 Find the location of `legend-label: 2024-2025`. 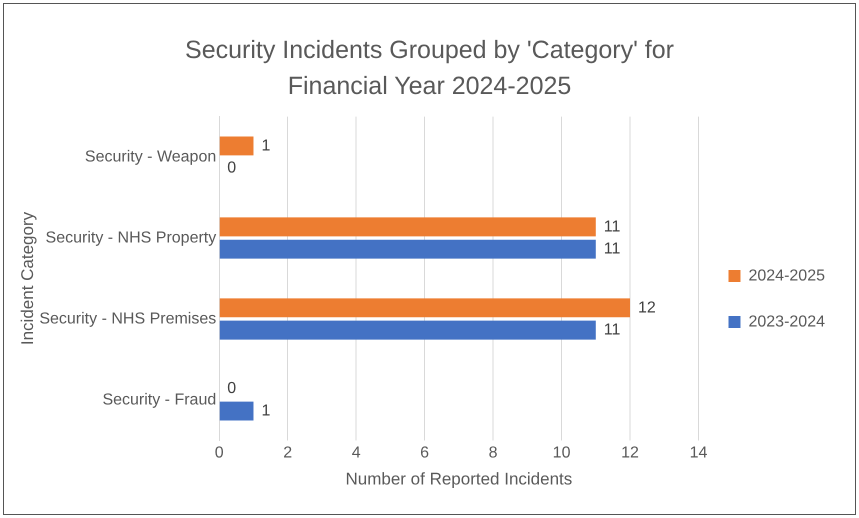

legend-label: 2024-2025 is located at coordinates (787, 275).